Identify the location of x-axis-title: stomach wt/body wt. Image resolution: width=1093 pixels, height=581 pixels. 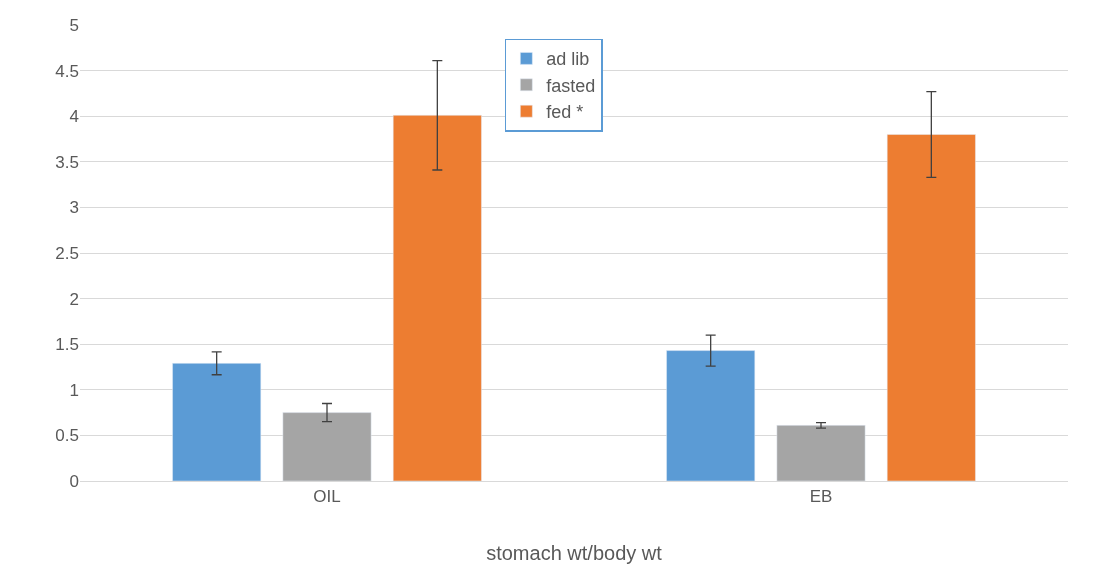
(574, 552).